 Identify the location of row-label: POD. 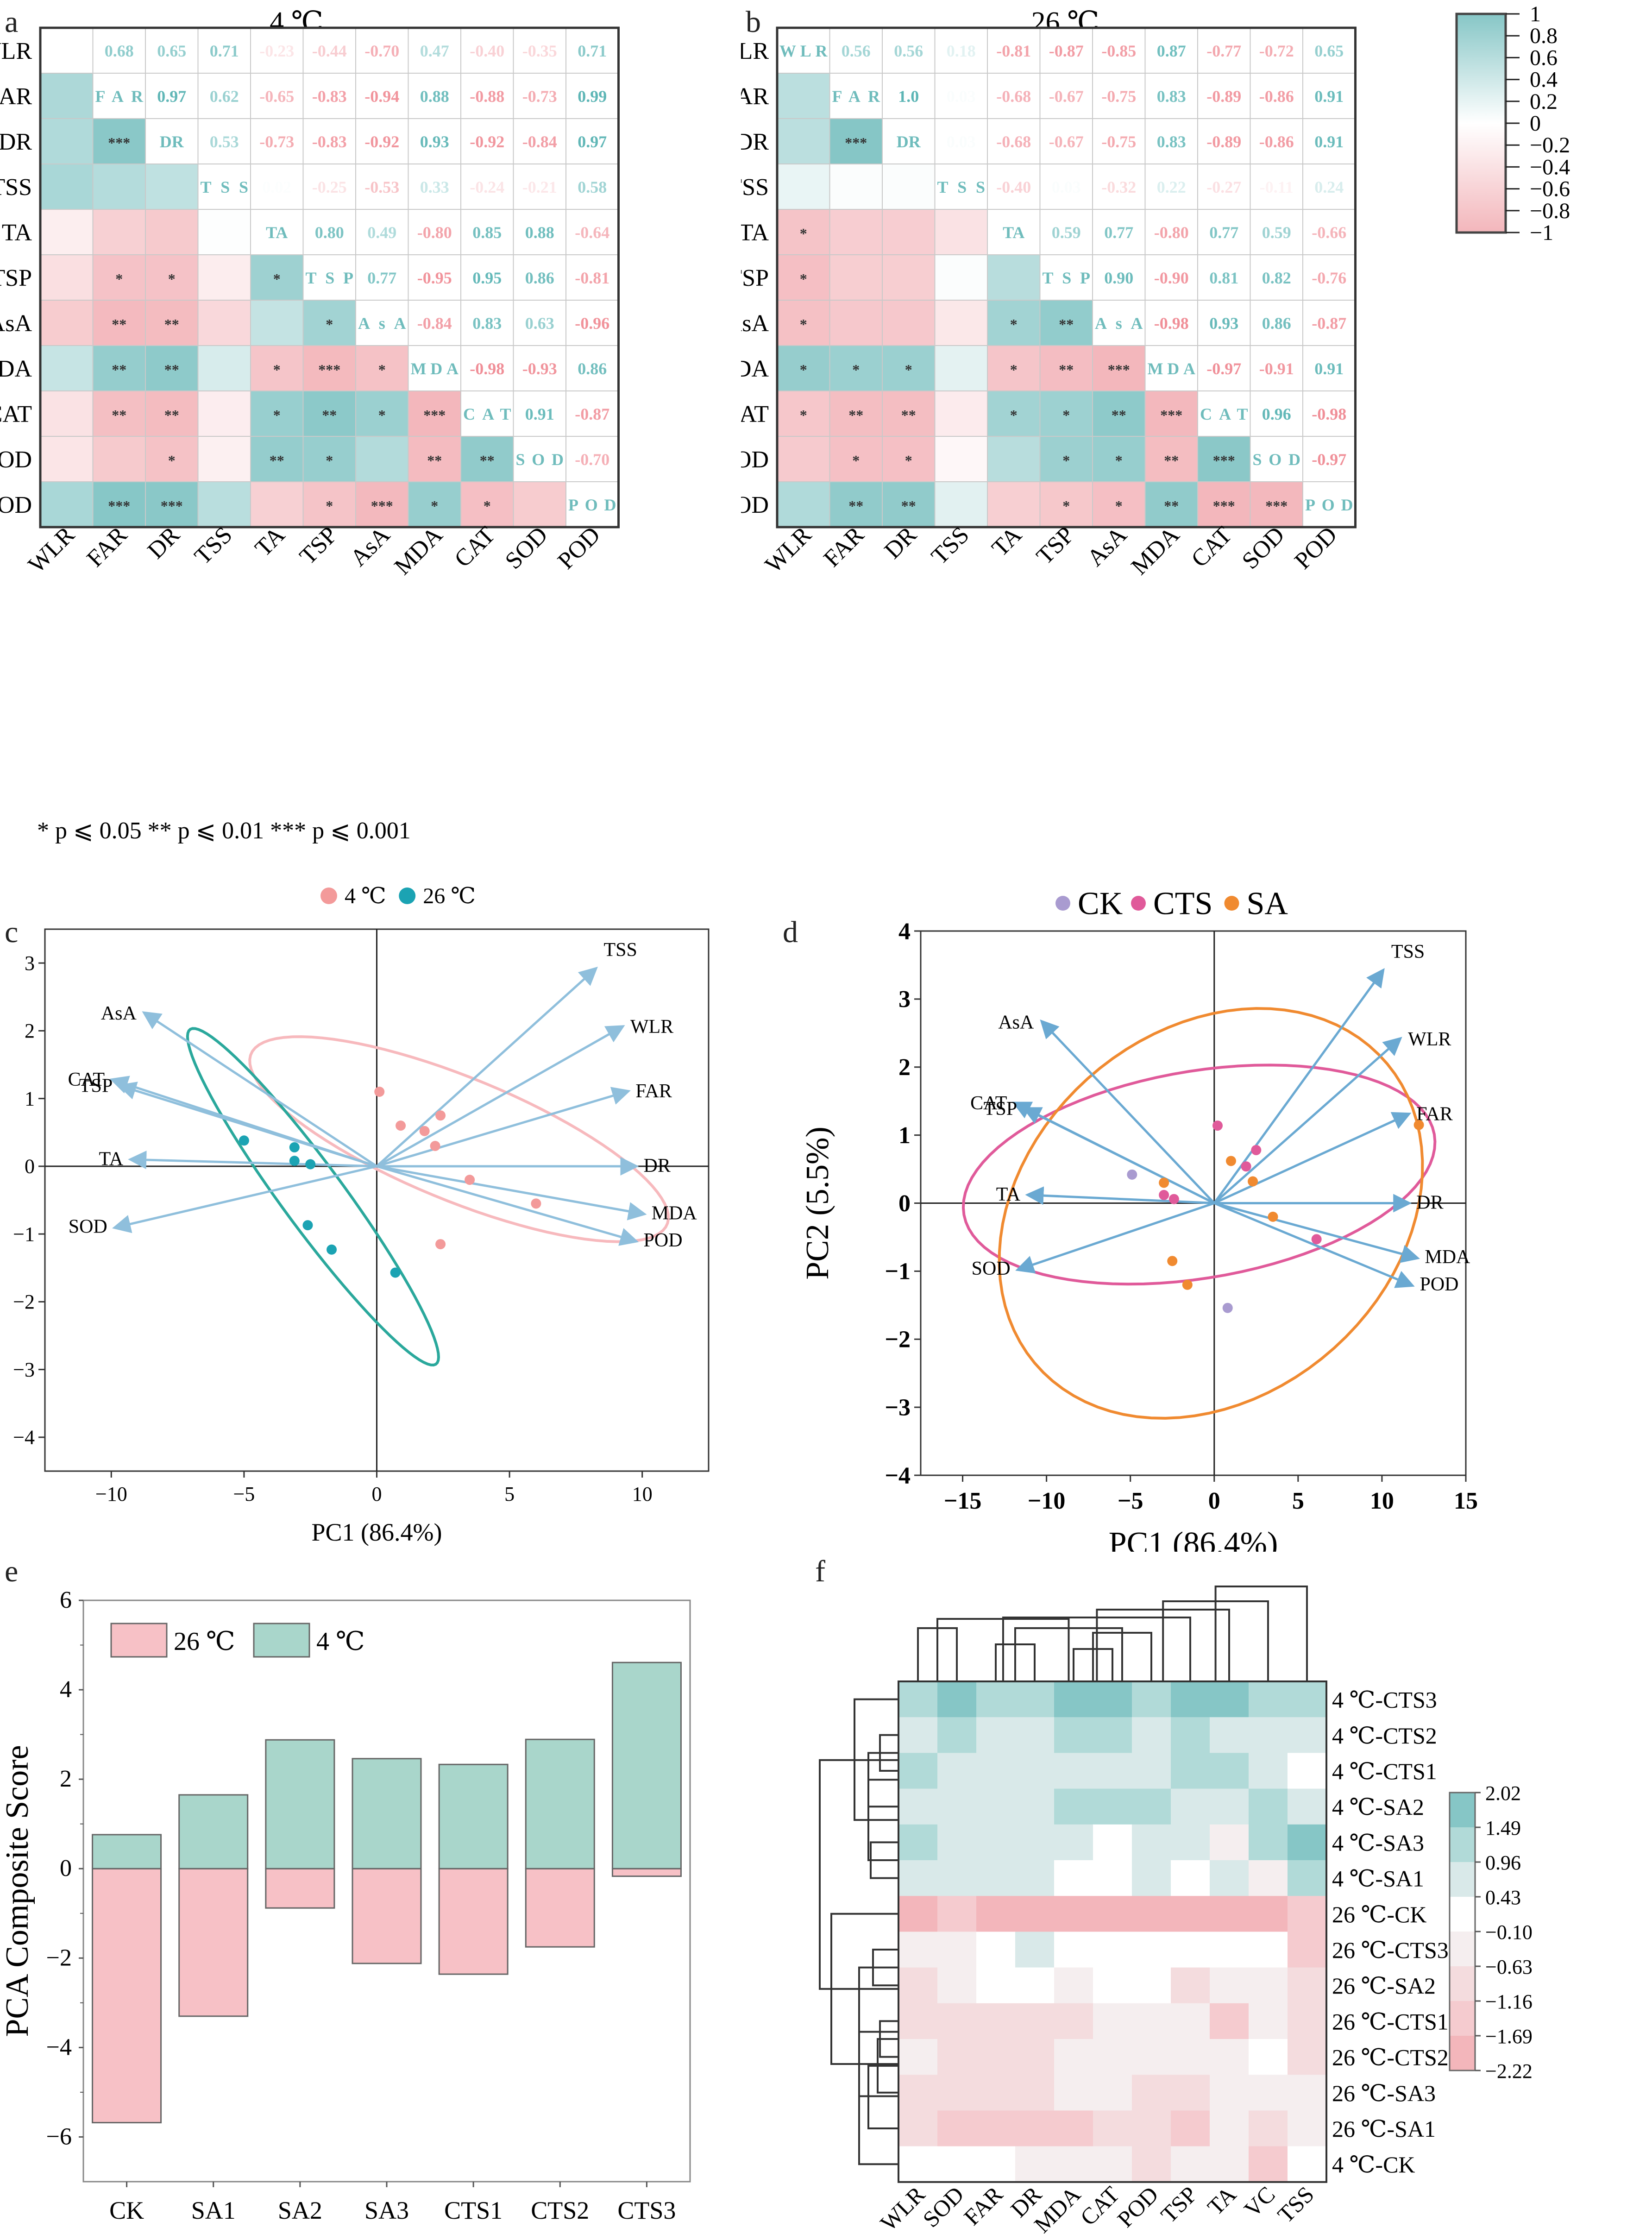
(16, 505).